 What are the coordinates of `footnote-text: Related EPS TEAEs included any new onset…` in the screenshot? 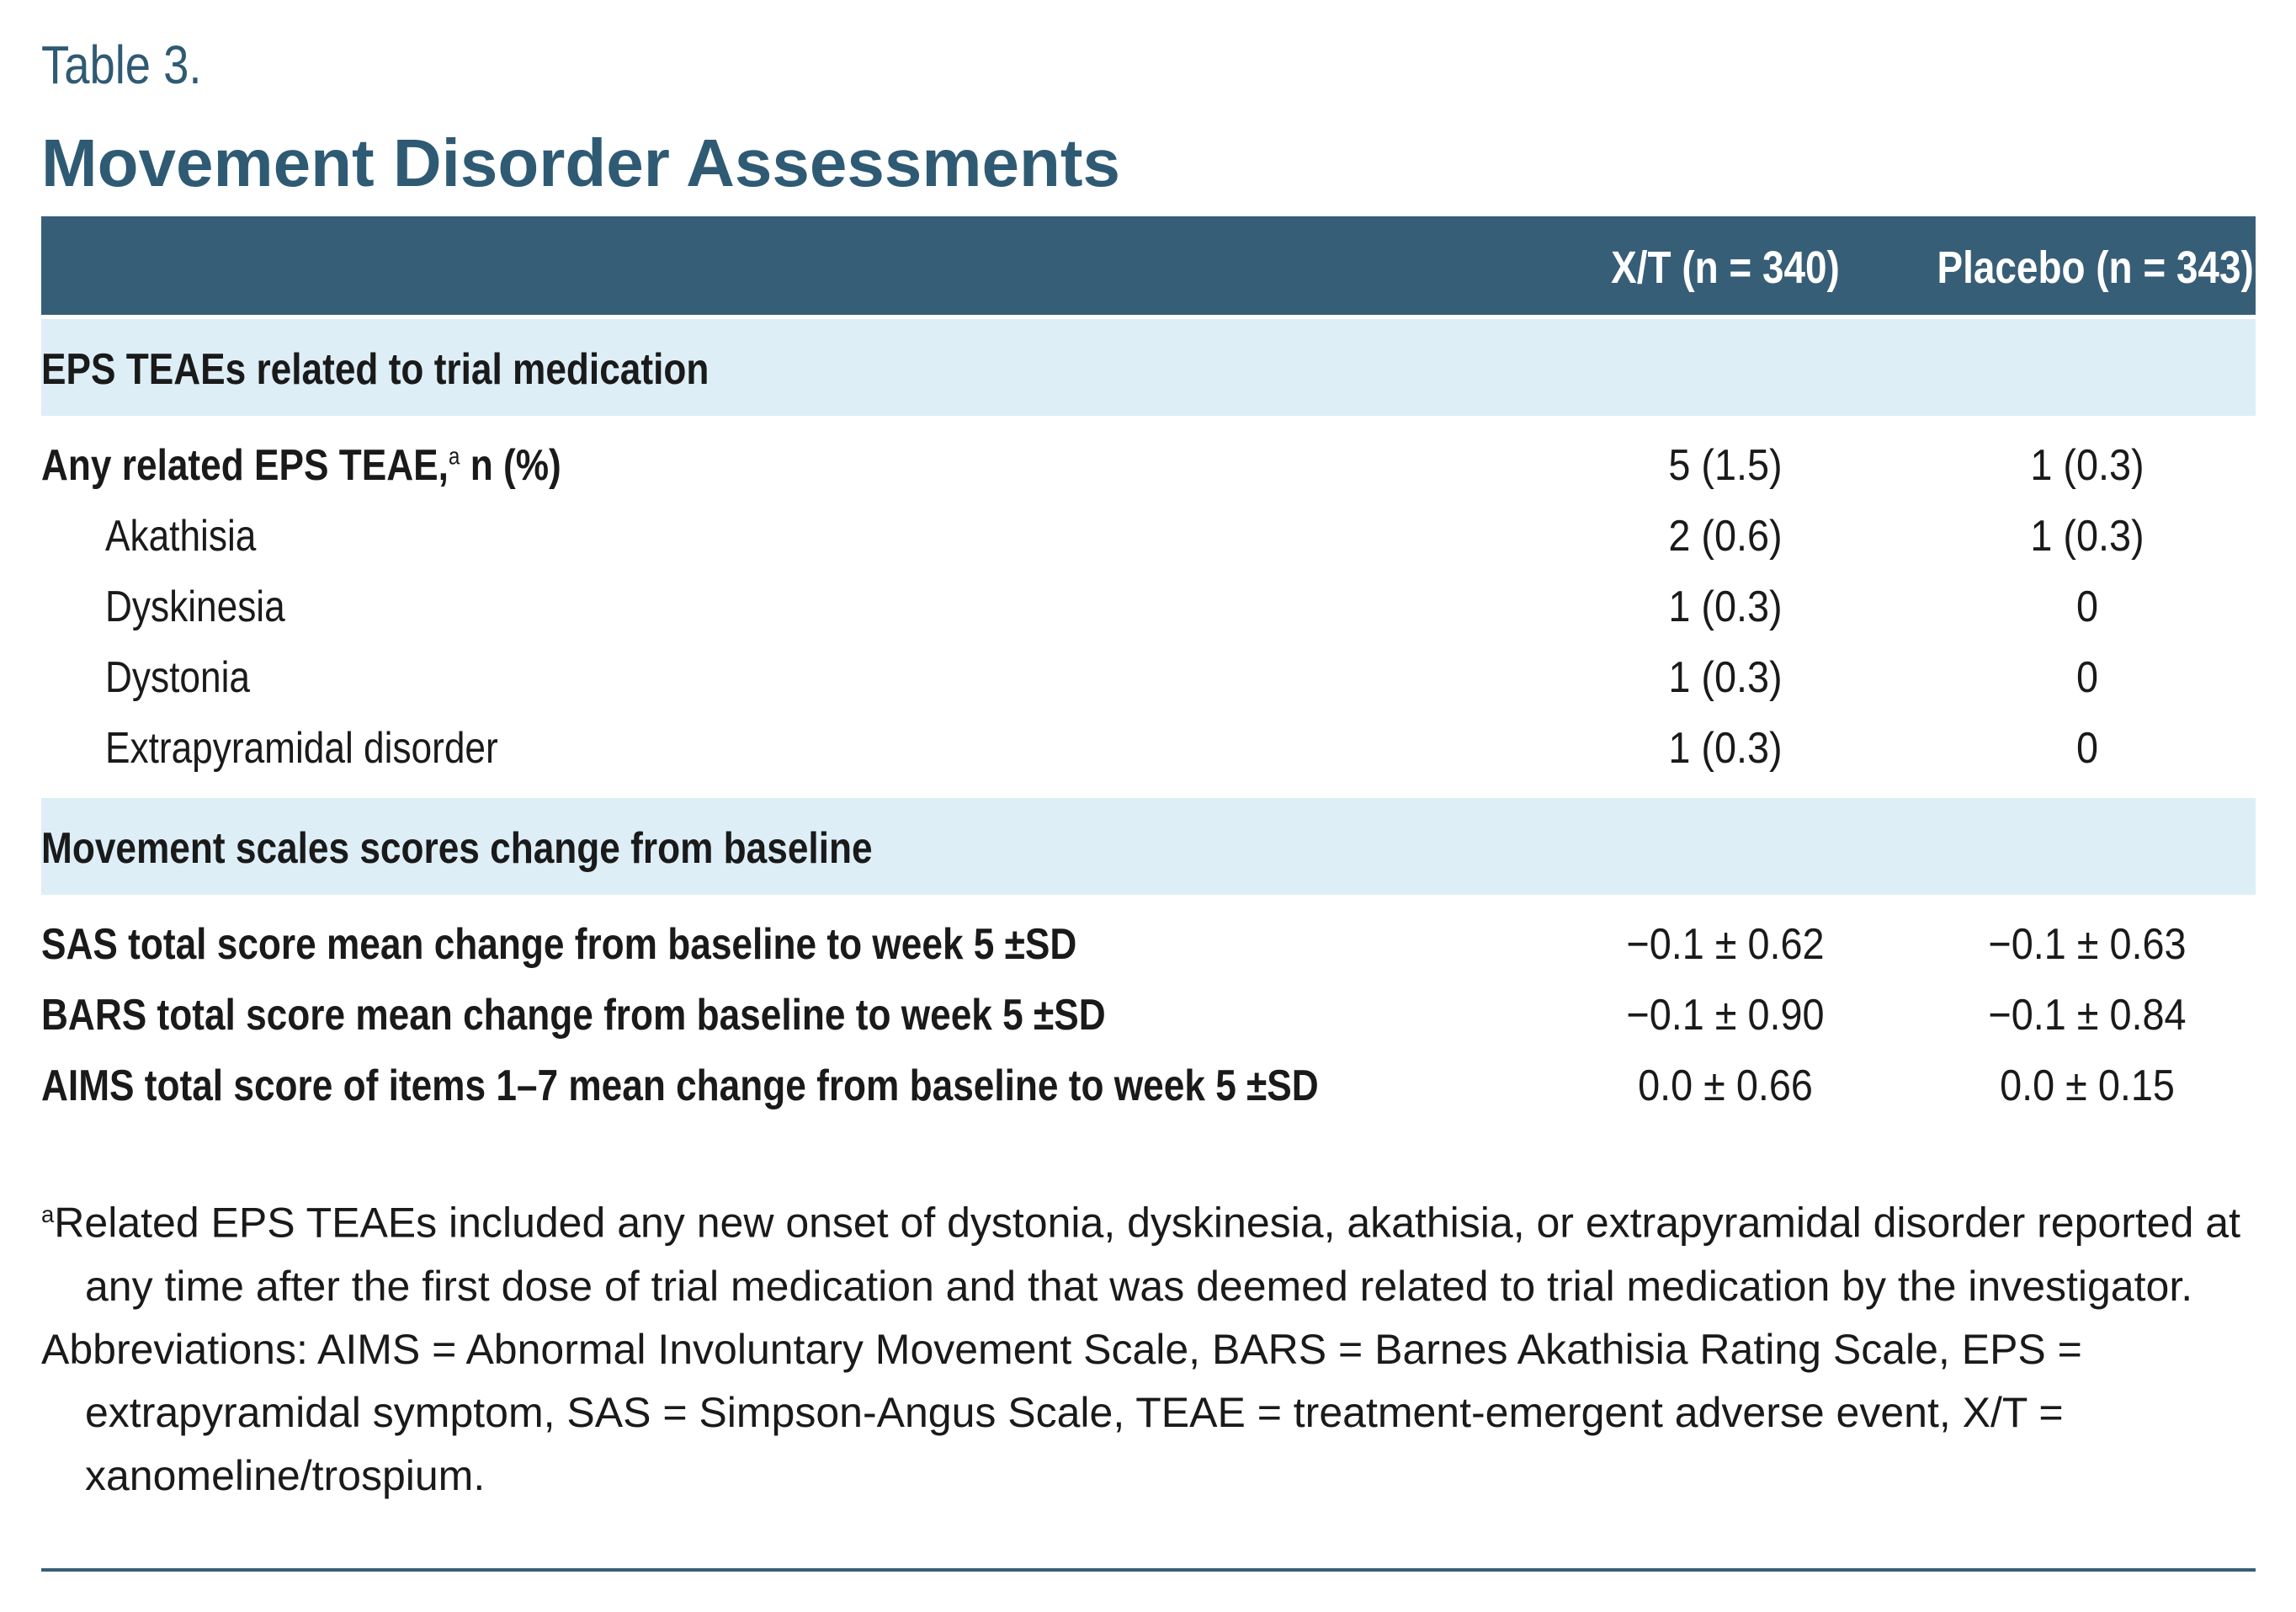 It's located at (1147, 1254).